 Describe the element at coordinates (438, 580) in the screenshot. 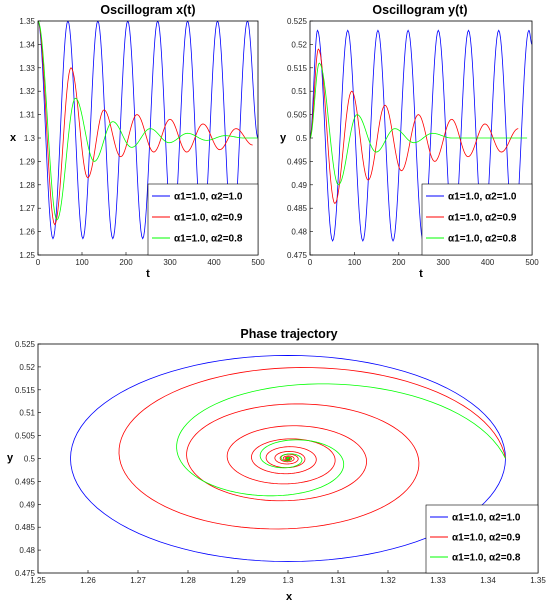

I see `x-tick-label: 1.33` at that location.